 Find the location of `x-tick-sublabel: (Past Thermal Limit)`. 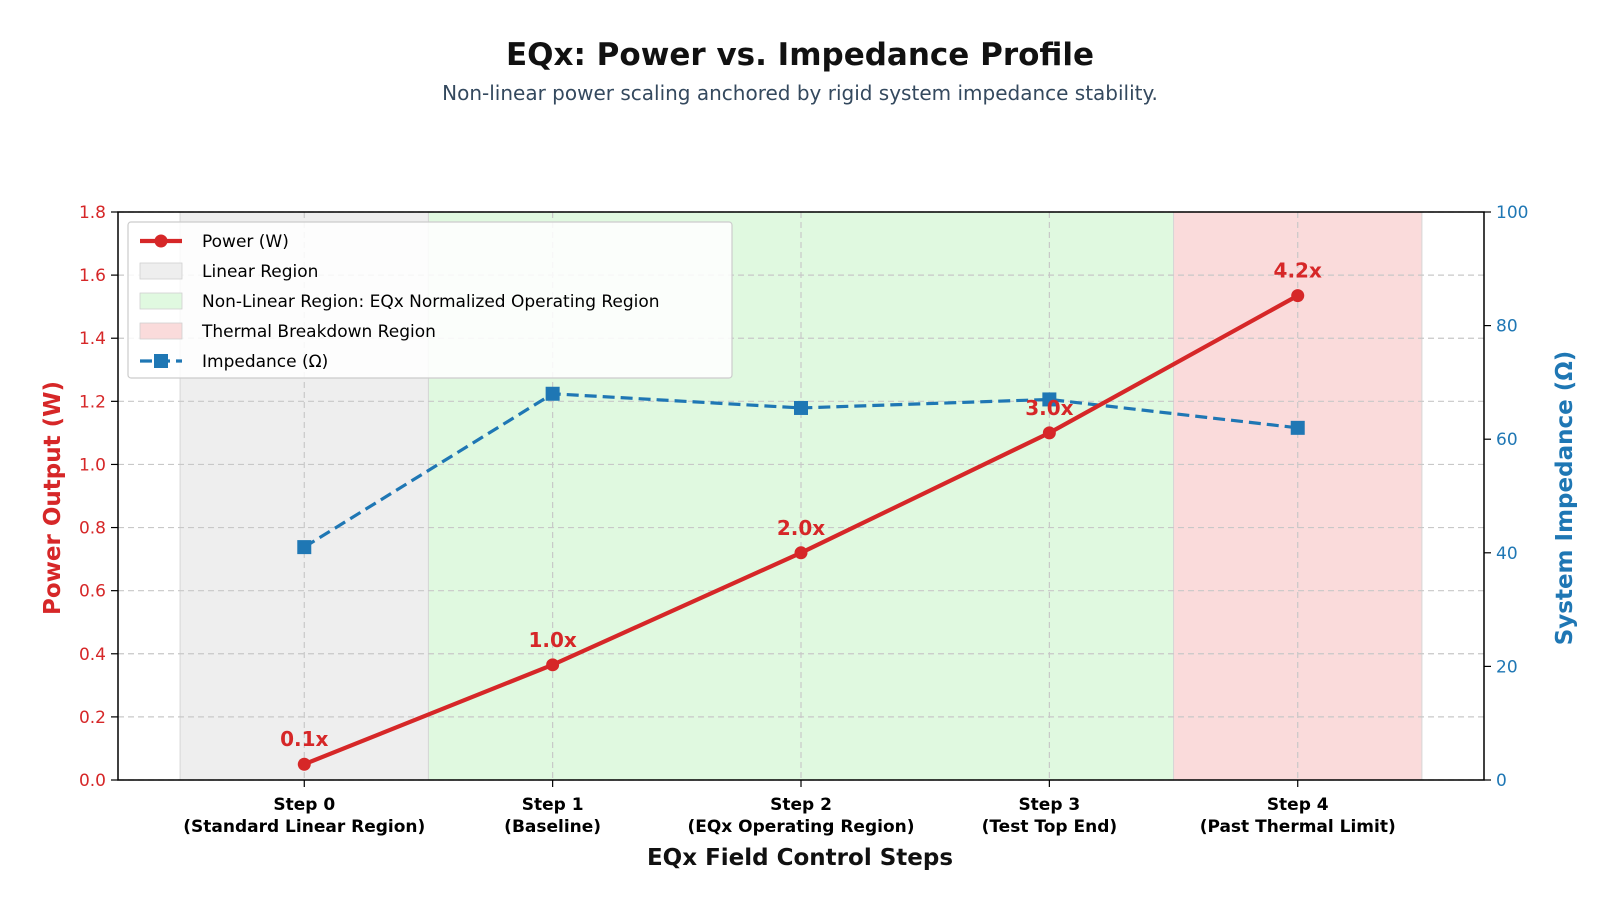

x-tick-sublabel: (Past Thermal Limit) is located at coordinates (1298, 827).